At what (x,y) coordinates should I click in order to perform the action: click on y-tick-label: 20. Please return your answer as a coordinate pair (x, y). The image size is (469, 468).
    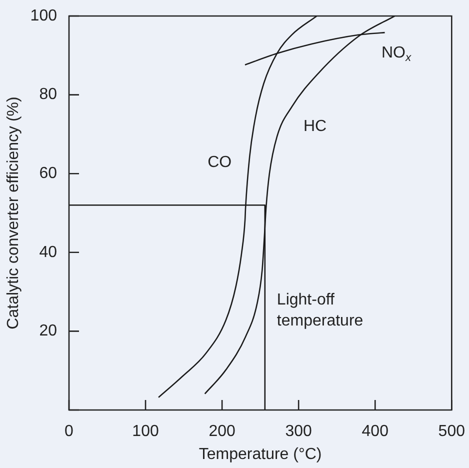
    Looking at the image, I should click on (48, 331).